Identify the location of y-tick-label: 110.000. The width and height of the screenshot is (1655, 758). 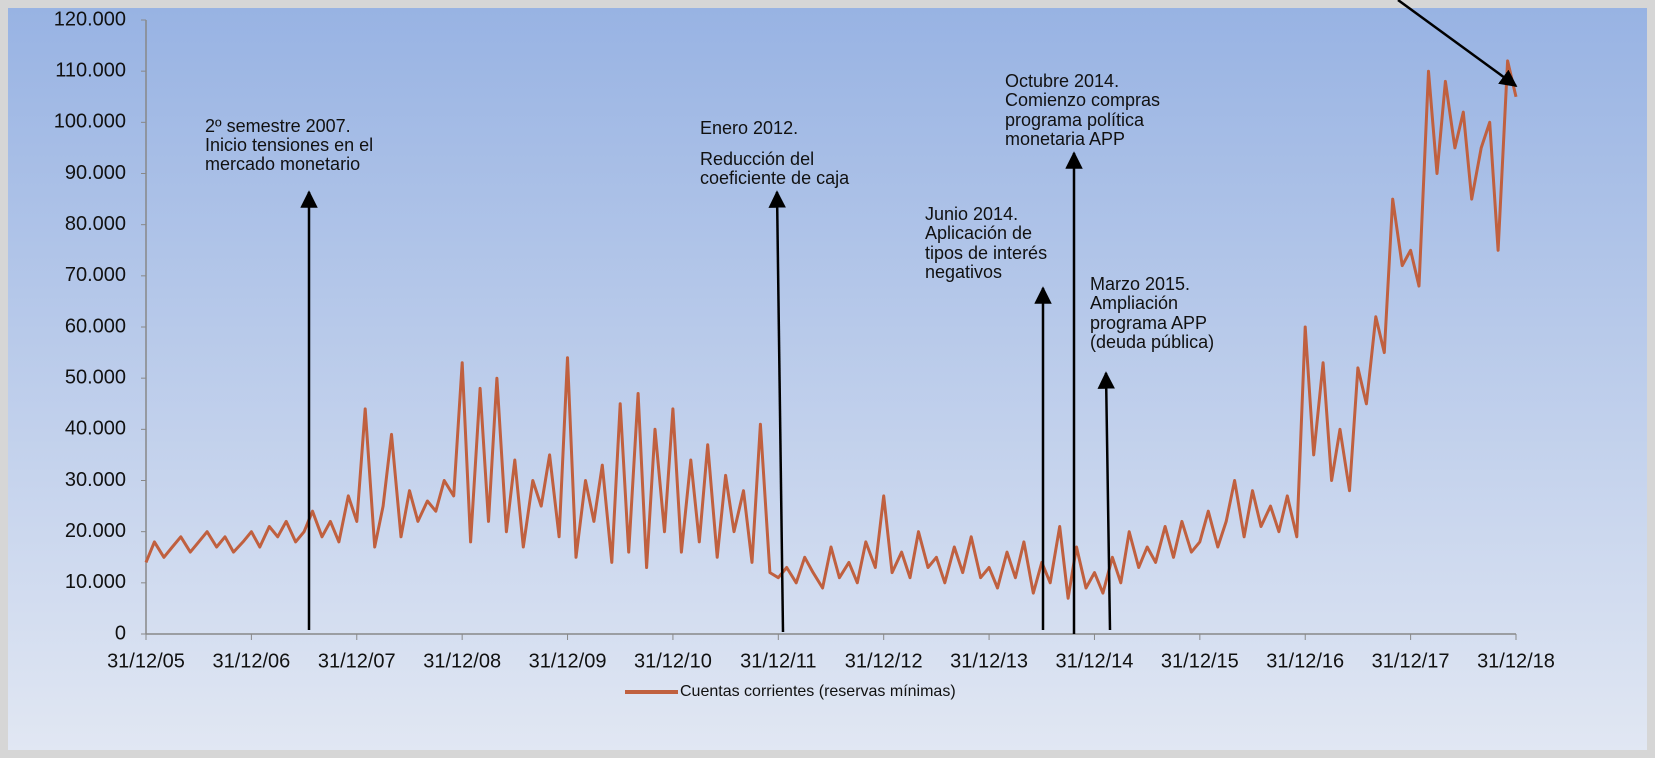
(90, 70).